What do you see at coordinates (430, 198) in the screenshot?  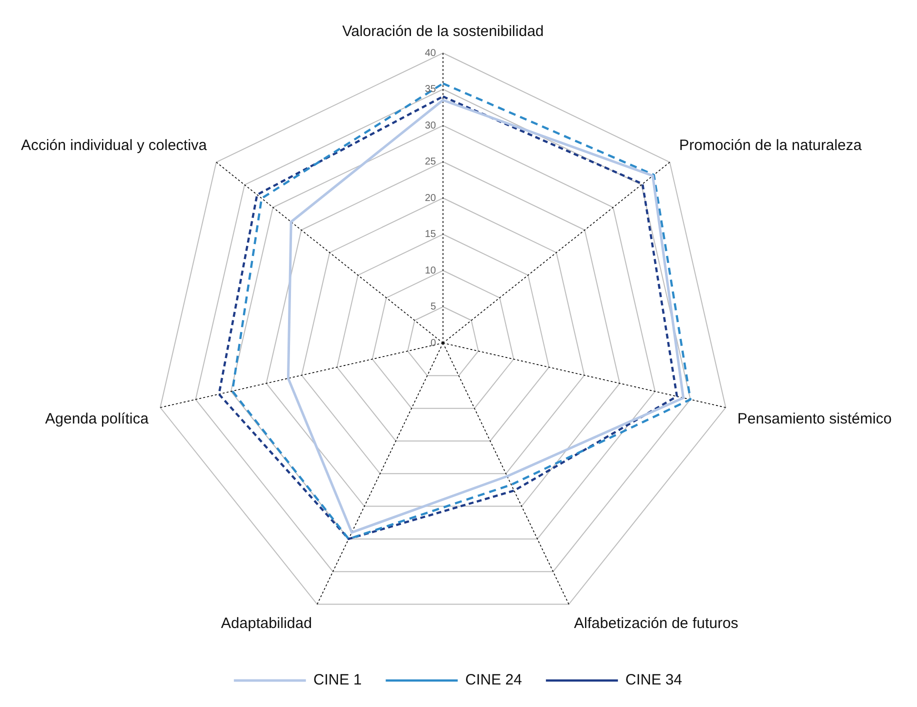 I see `y-tick-label: 20` at bounding box center [430, 198].